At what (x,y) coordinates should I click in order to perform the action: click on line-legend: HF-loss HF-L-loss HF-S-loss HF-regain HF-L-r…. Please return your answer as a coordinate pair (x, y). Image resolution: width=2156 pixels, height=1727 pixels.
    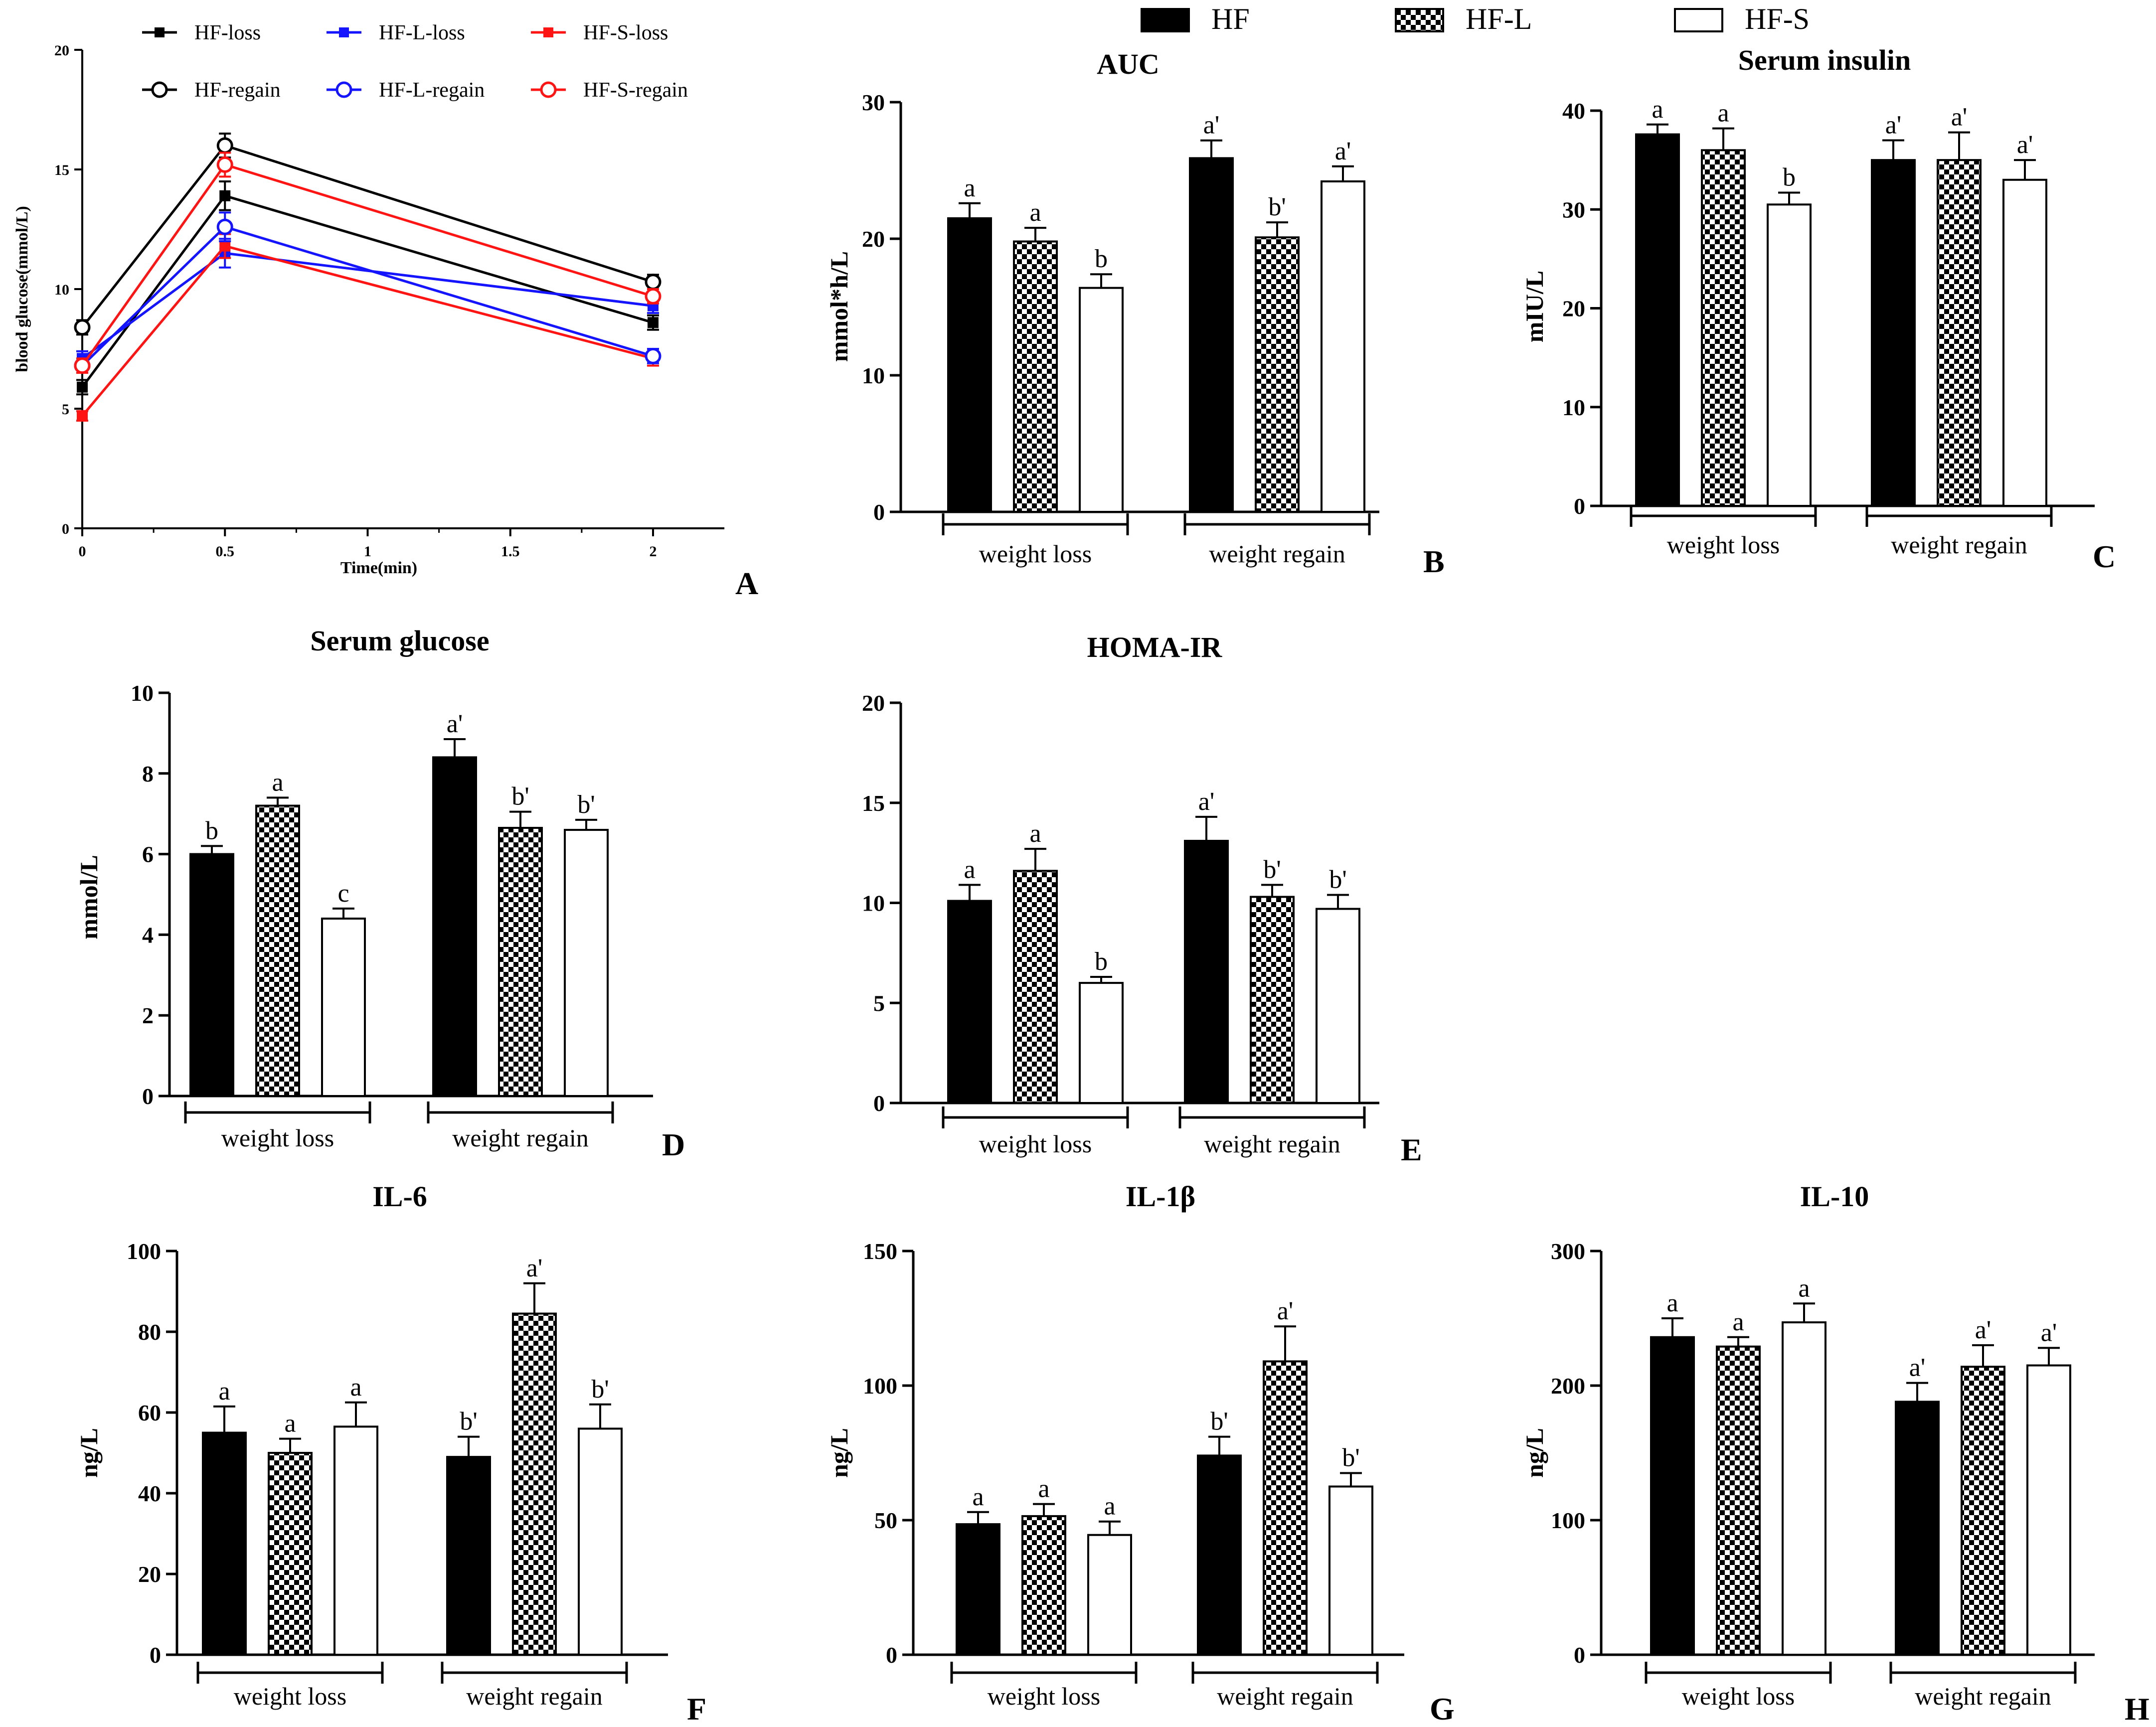
    Looking at the image, I should click on (415, 62).